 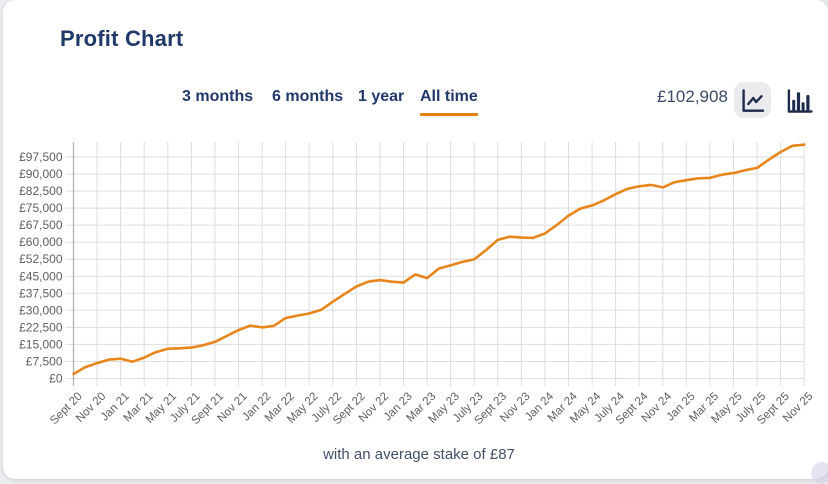 I want to click on svg-text: £97,500, so click(x=41, y=157).